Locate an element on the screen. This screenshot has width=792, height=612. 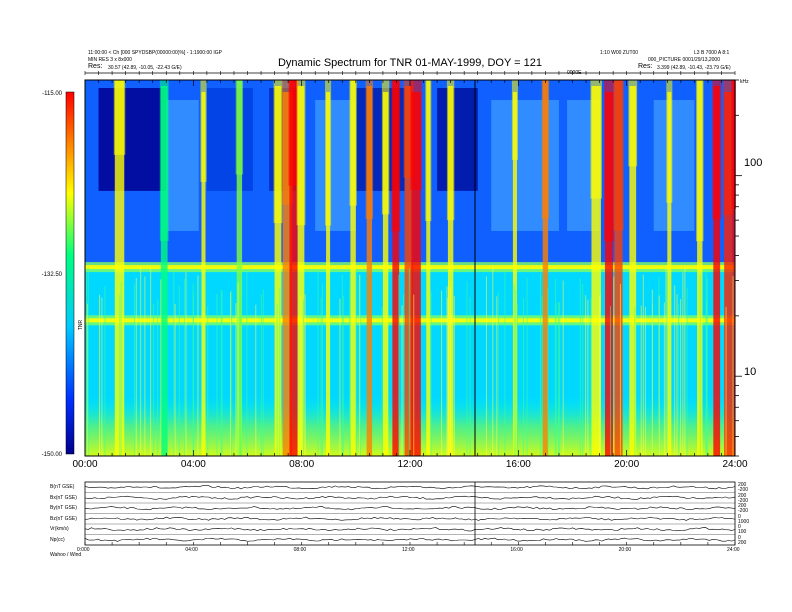
colorbar is located at coordinates (70, 273).